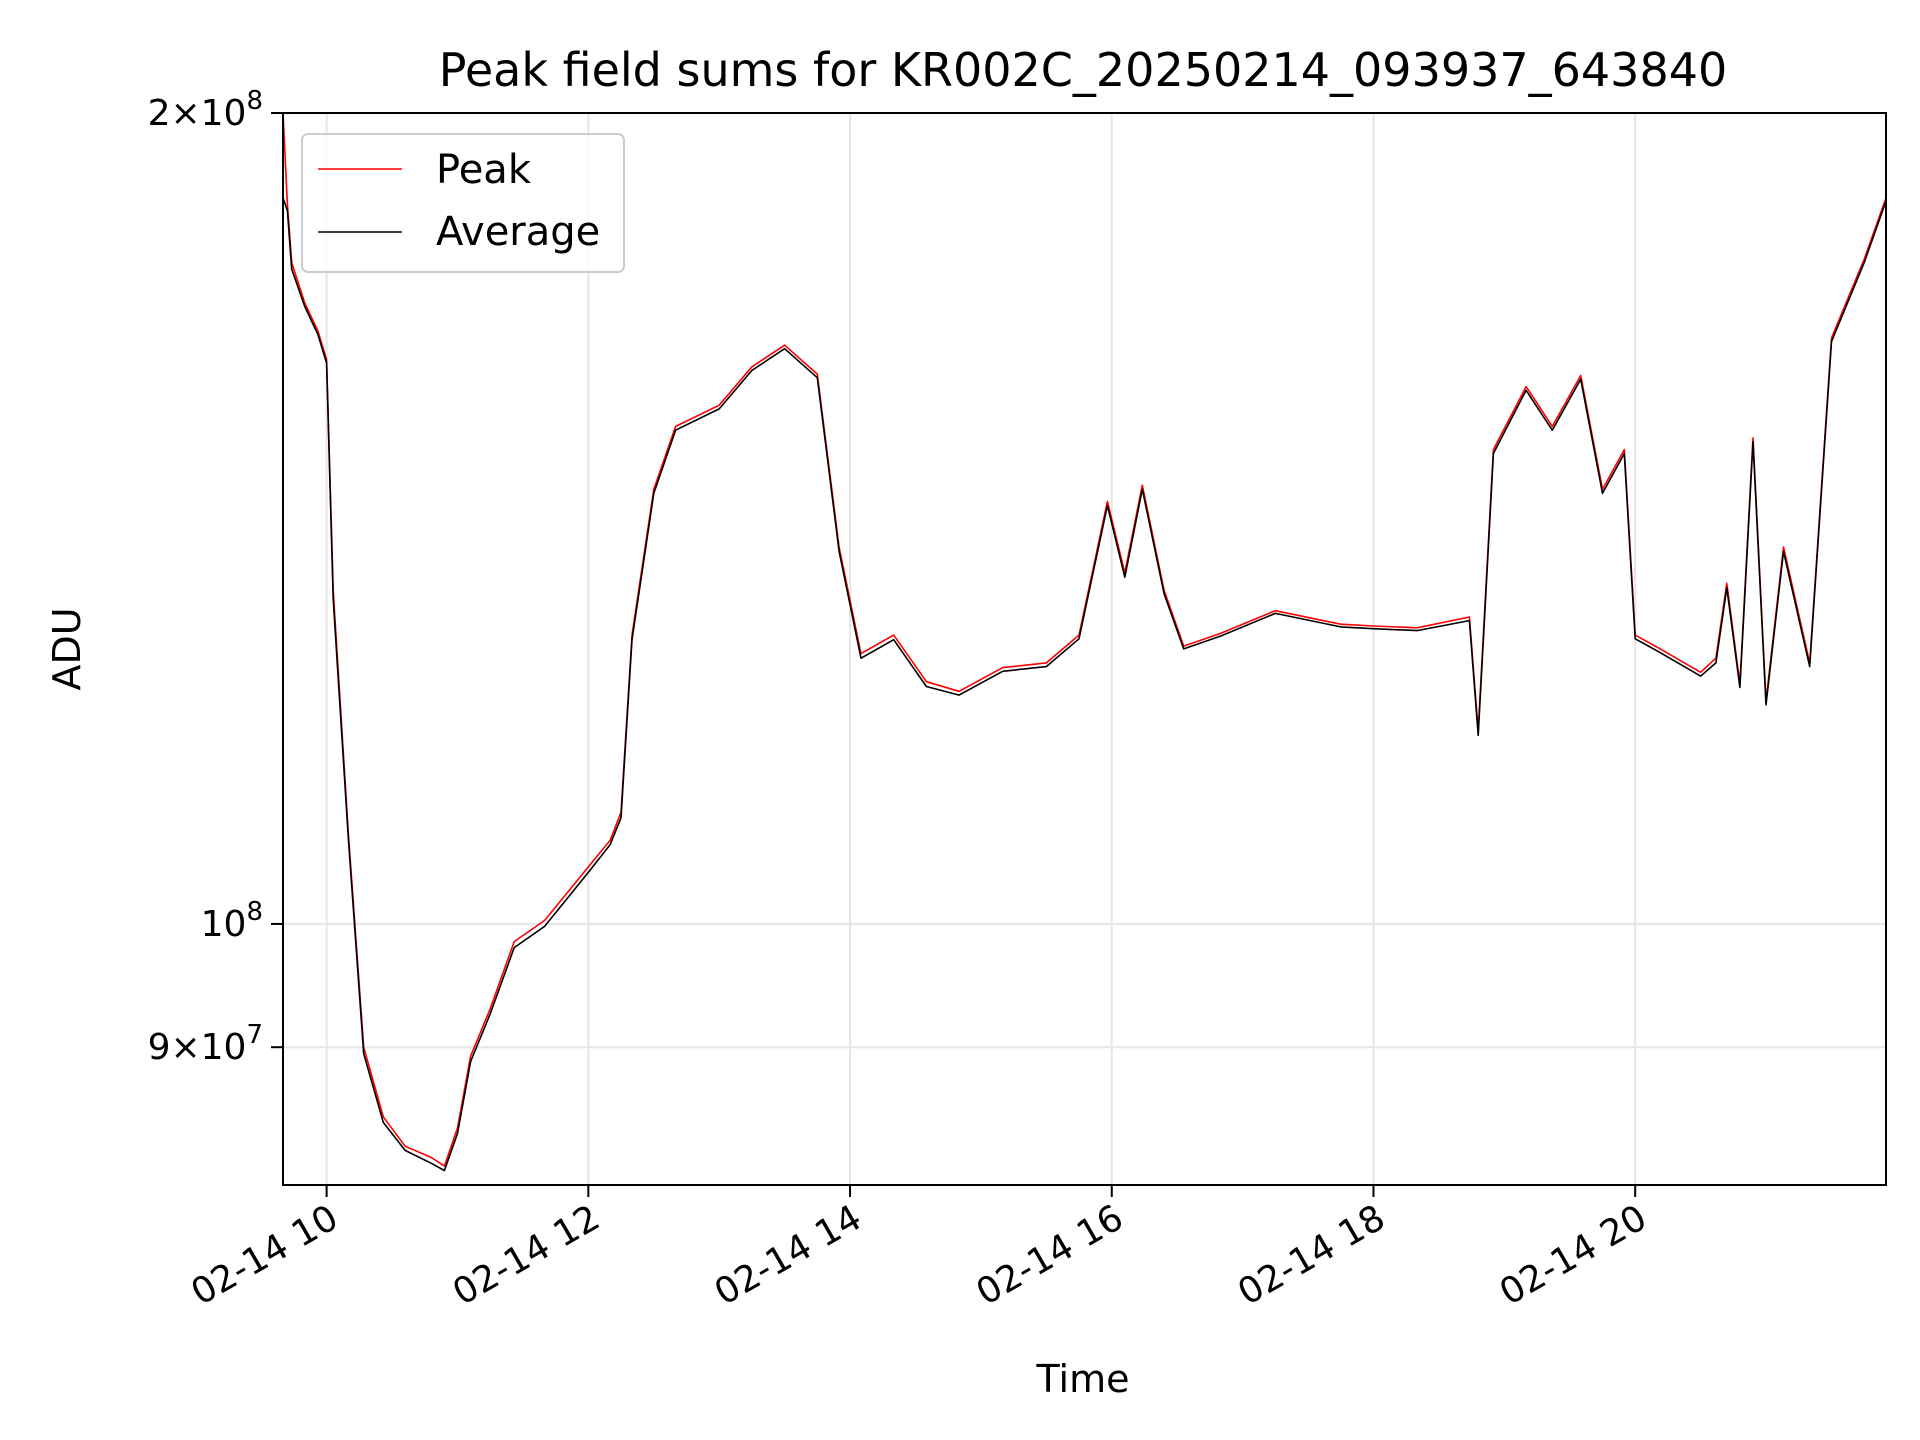 Image resolution: width=1920 pixels, height=1440 pixels. Describe the element at coordinates (232, 921) in the screenshot. I see `y-tick-label: 108` at that location.